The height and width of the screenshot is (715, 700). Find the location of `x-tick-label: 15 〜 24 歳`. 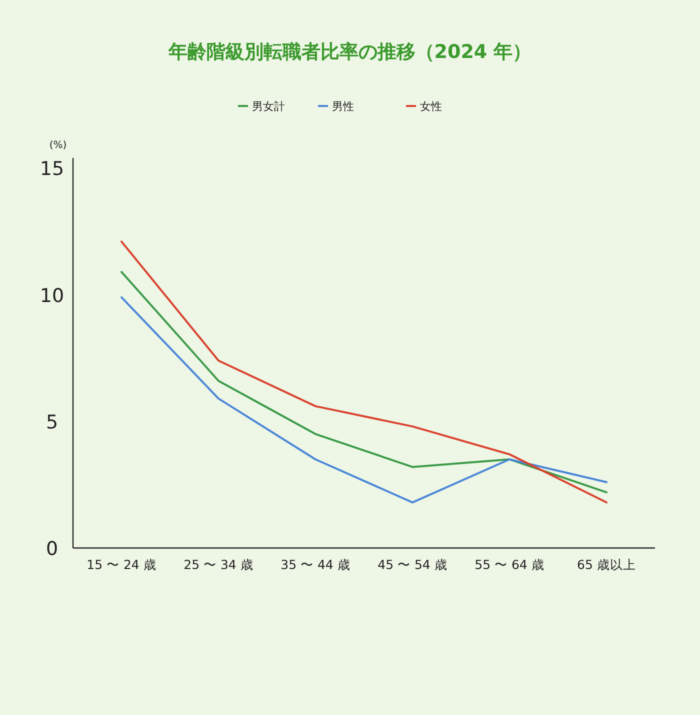

x-tick-label: 15 〜 24 歳 is located at coordinates (121, 564).